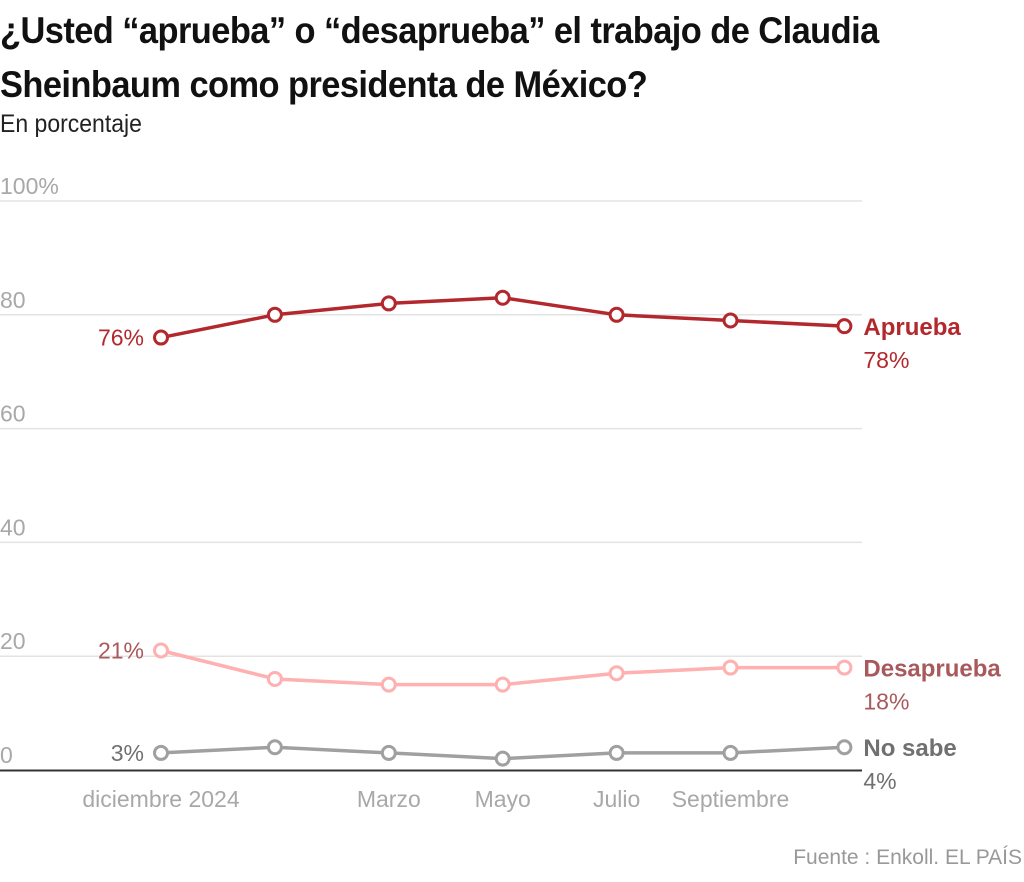 The width and height of the screenshot is (1024, 882). Describe the element at coordinates (13, 641) in the screenshot. I see `y-tick-label: 20` at that location.